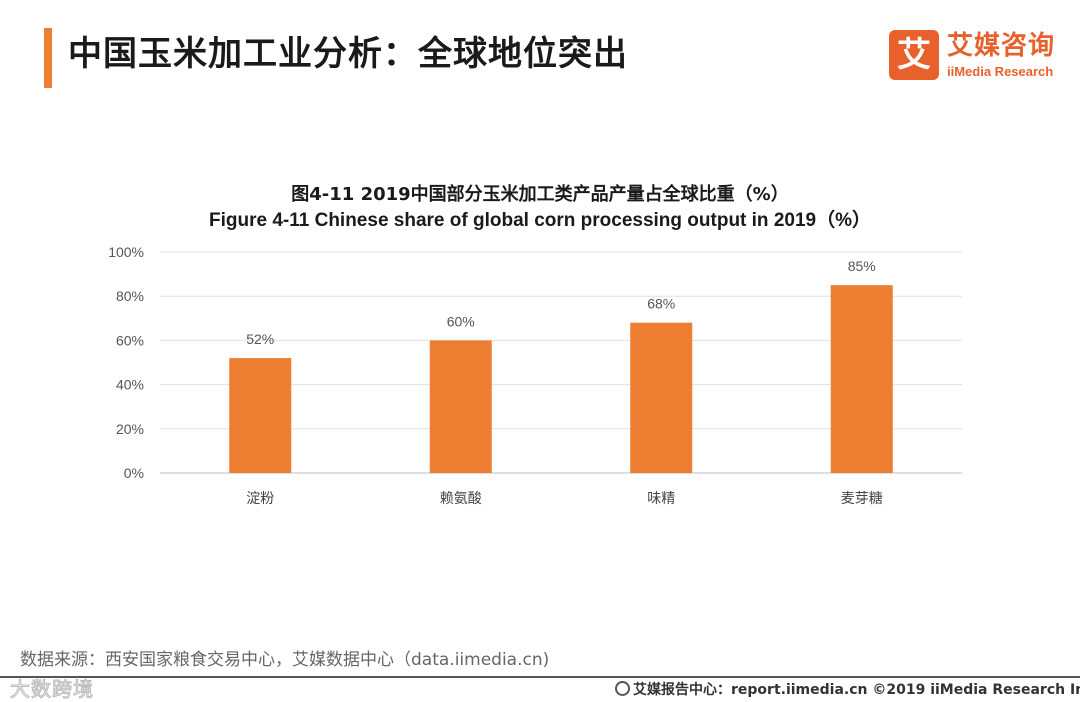  I want to click on chart-title: 图4-11 2019中国部分玉米加工类产品产量占全球比重（%）, so click(540, 194).